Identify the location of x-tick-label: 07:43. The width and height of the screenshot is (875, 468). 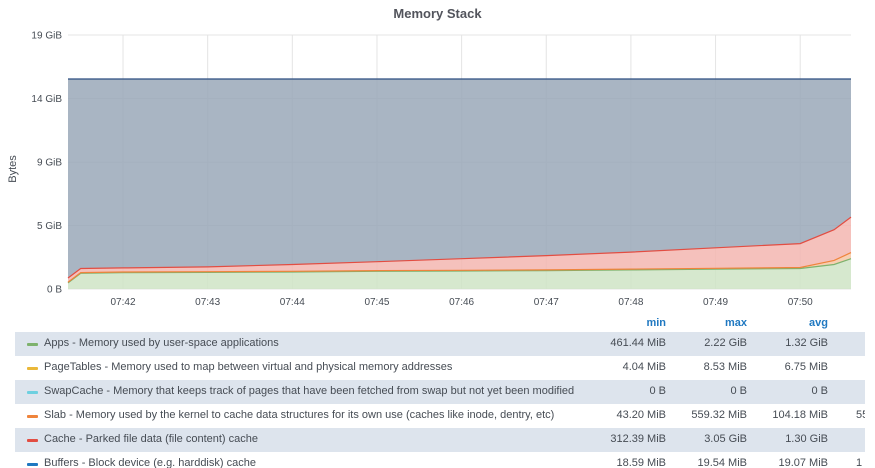
(207, 302).